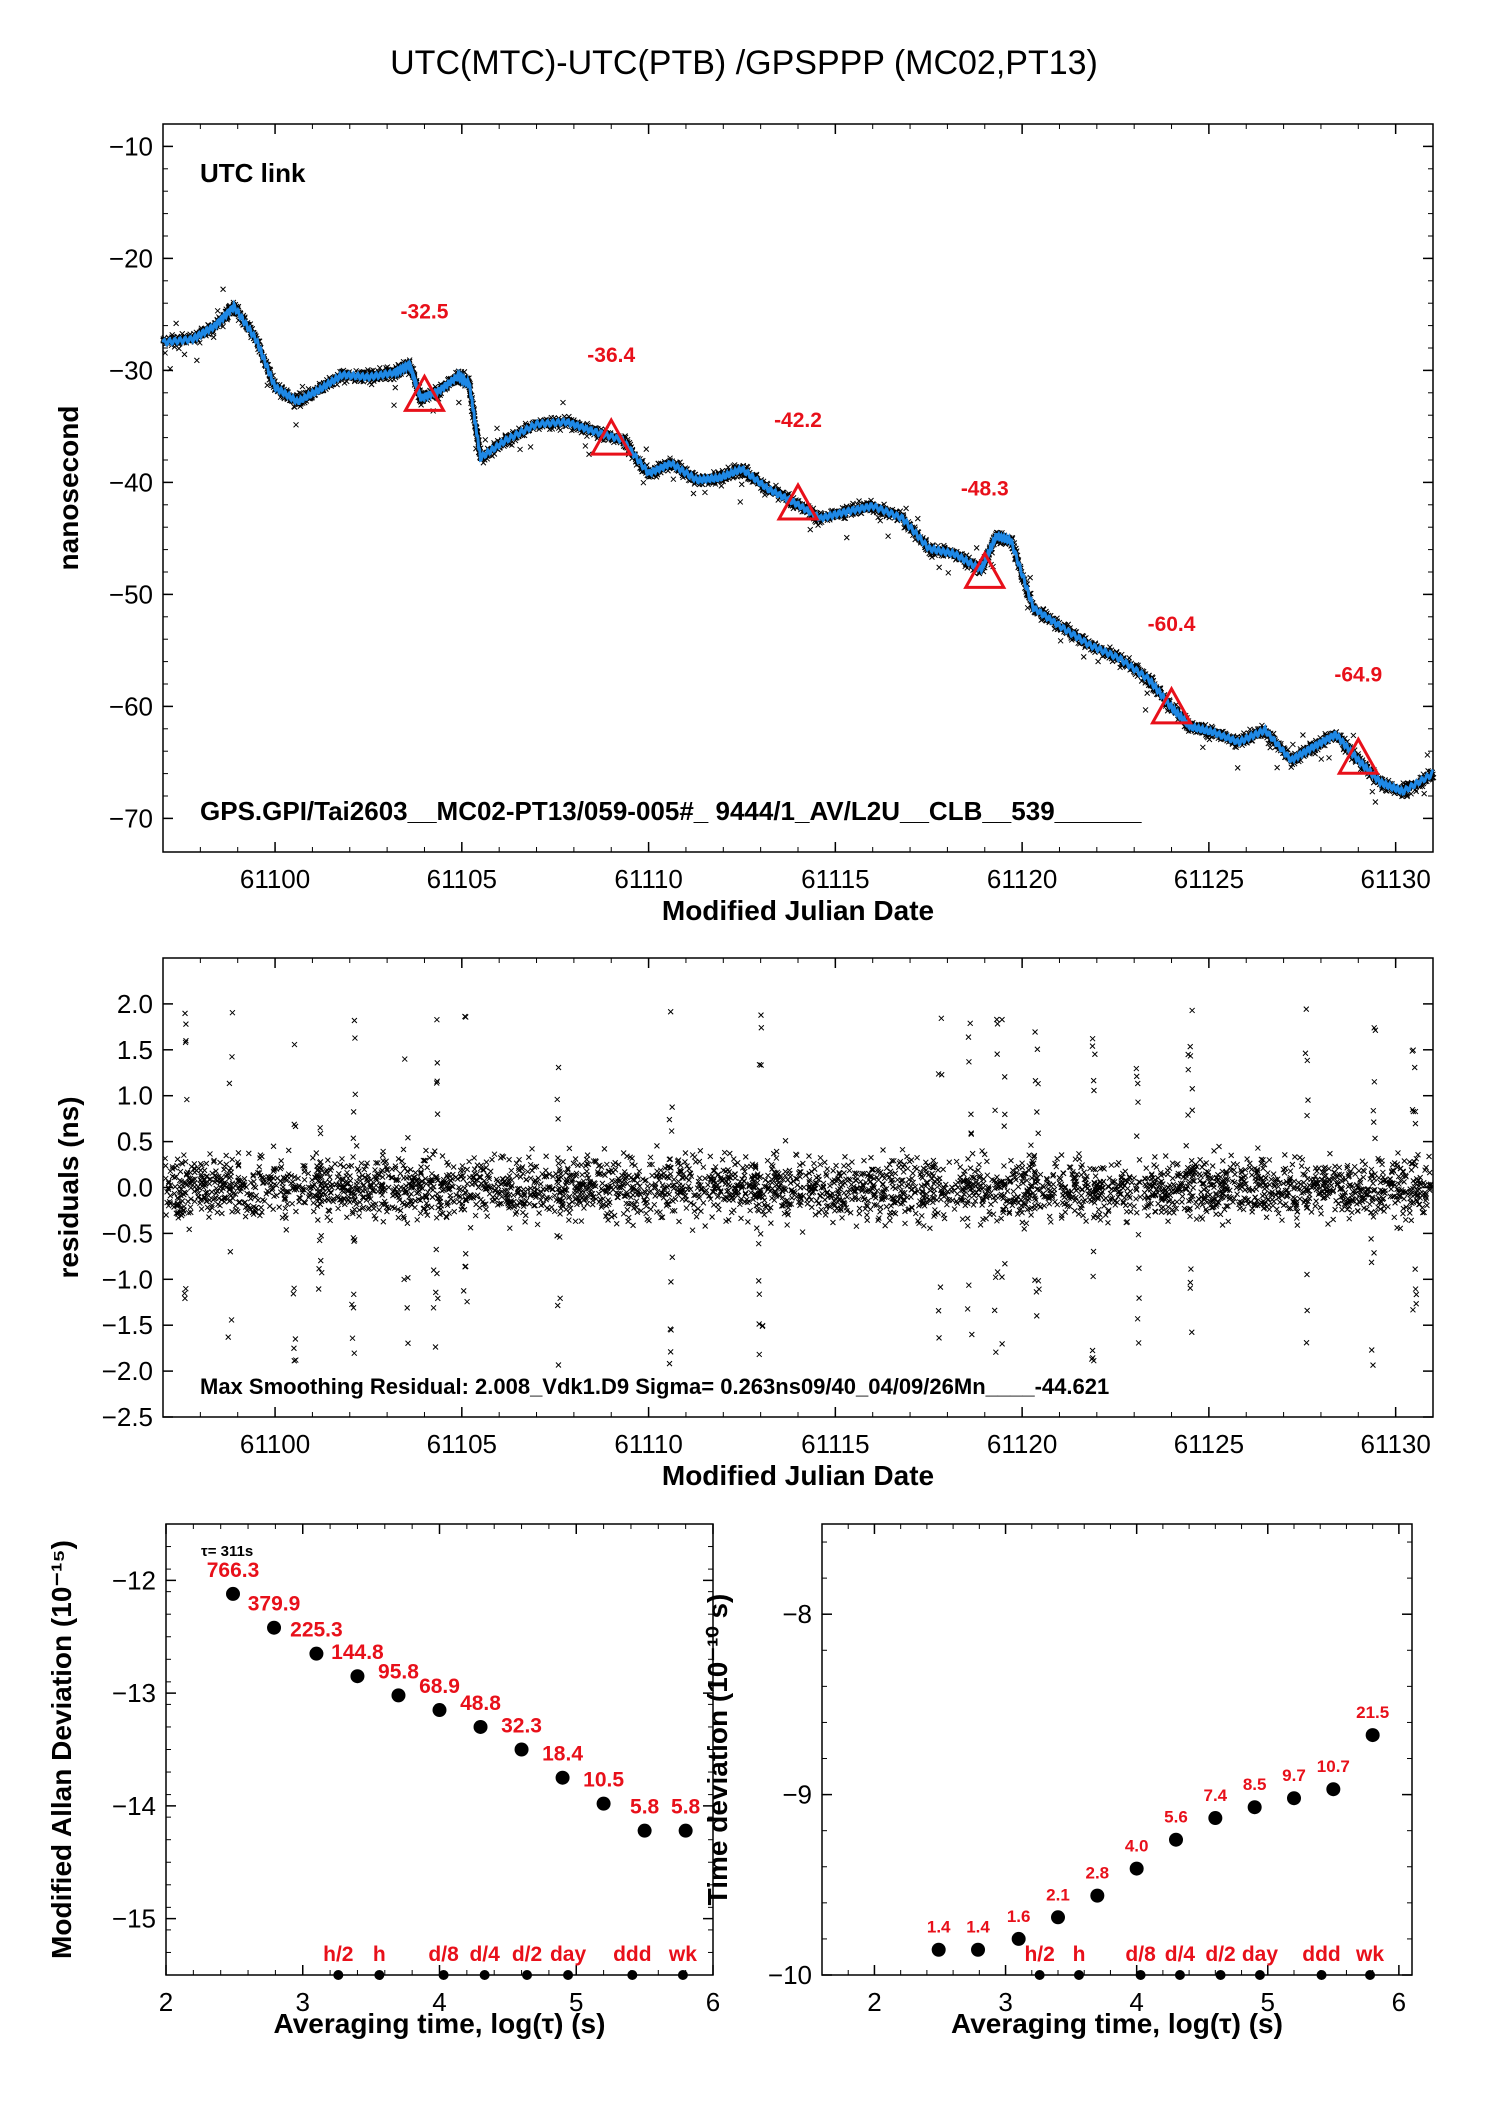 This screenshot has height=2105, width=1488. What do you see at coordinates (798, 1187) in the screenshot?
I see `residual-points` at bounding box center [798, 1187].